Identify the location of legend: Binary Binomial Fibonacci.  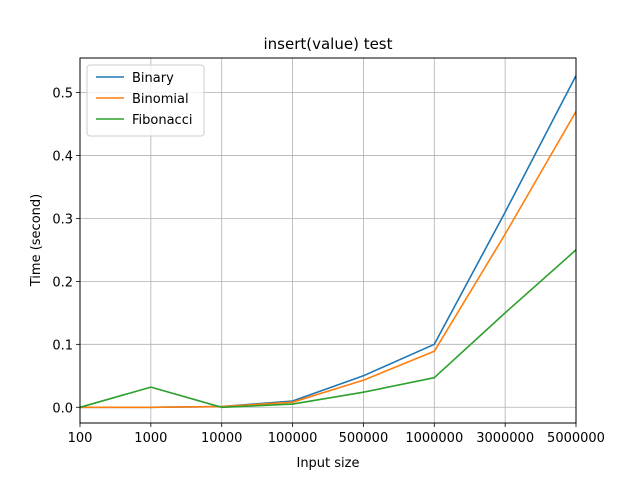
(145, 100).